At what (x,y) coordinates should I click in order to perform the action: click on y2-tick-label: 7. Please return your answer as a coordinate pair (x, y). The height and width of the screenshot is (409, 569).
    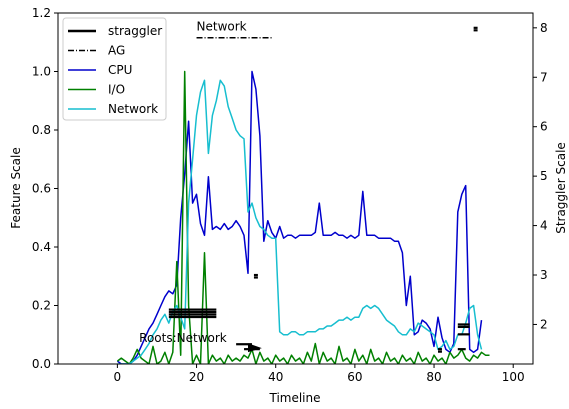
    Looking at the image, I should click on (544, 77).